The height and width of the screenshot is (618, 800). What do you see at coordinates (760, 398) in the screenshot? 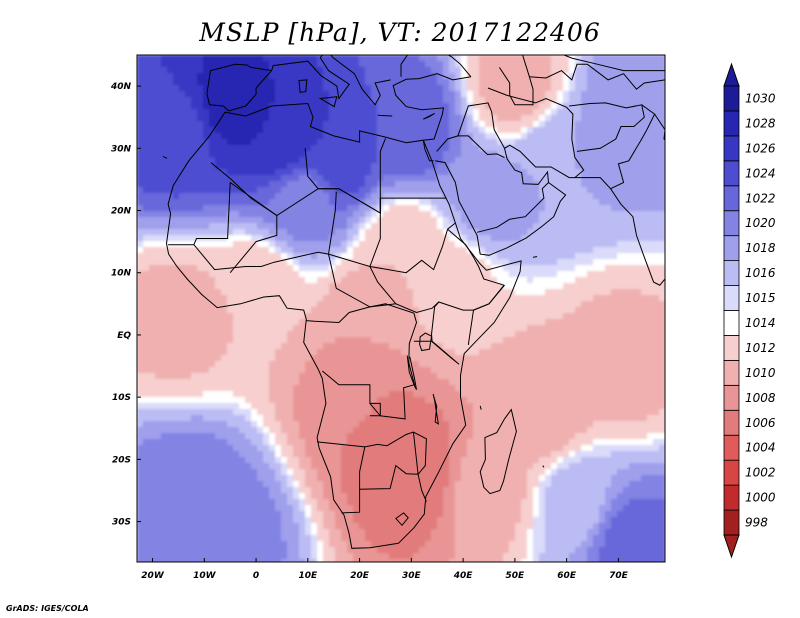
I see `colorbar-label-1008: 1008` at bounding box center [760, 398].